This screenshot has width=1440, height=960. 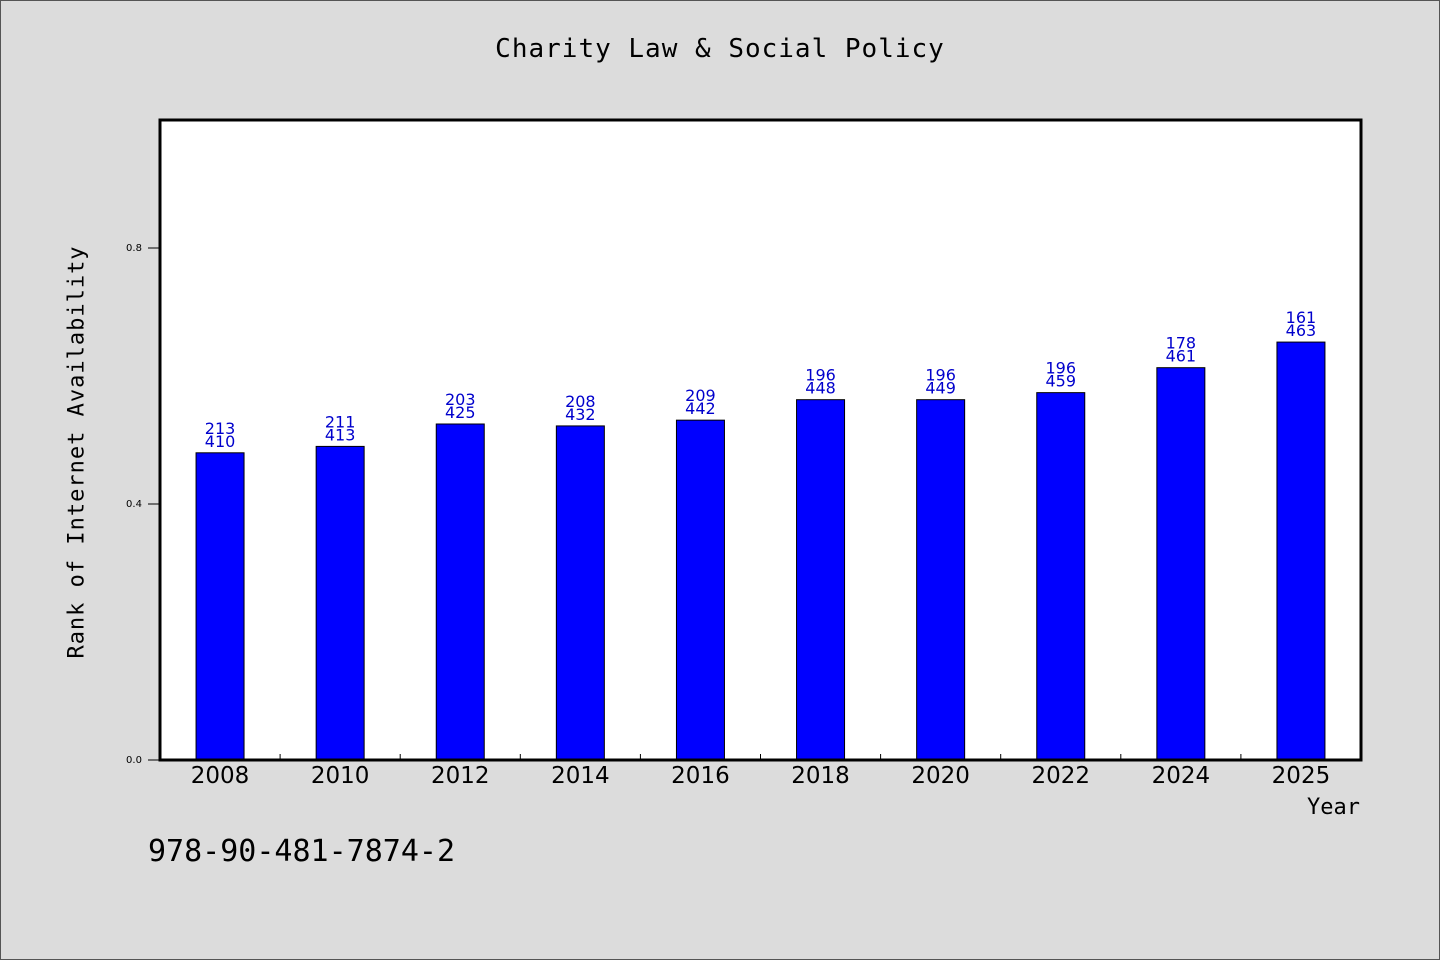 What do you see at coordinates (700, 776) in the screenshot?
I see `x-tick-label: 2016` at bounding box center [700, 776].